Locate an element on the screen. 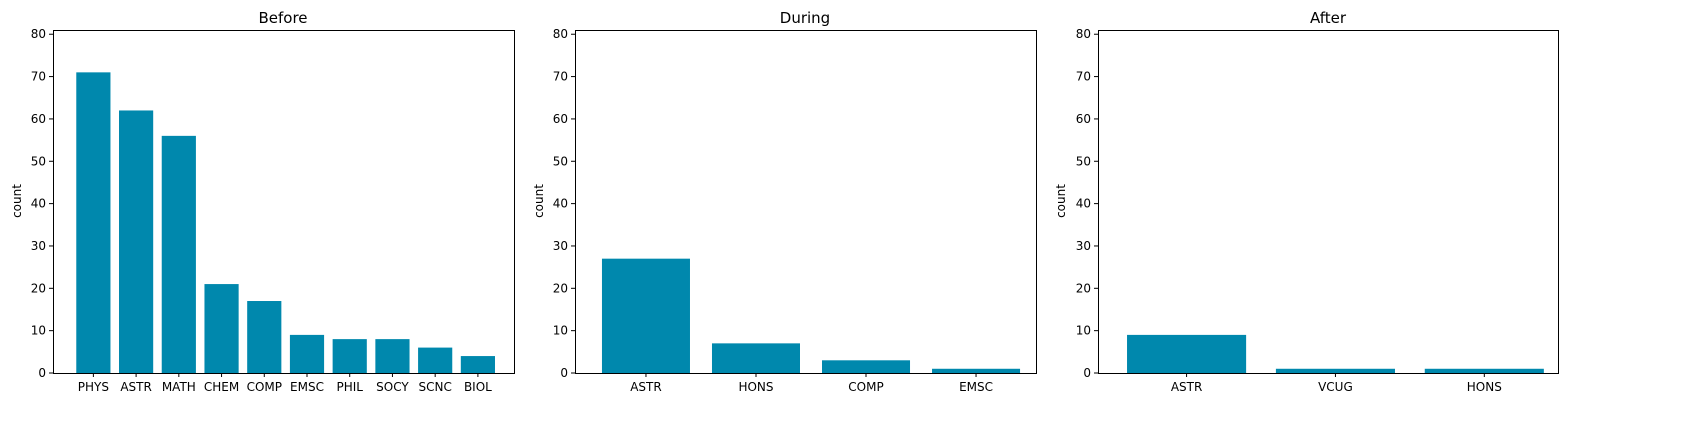  bar-biol is located at coordinates (477, 364).